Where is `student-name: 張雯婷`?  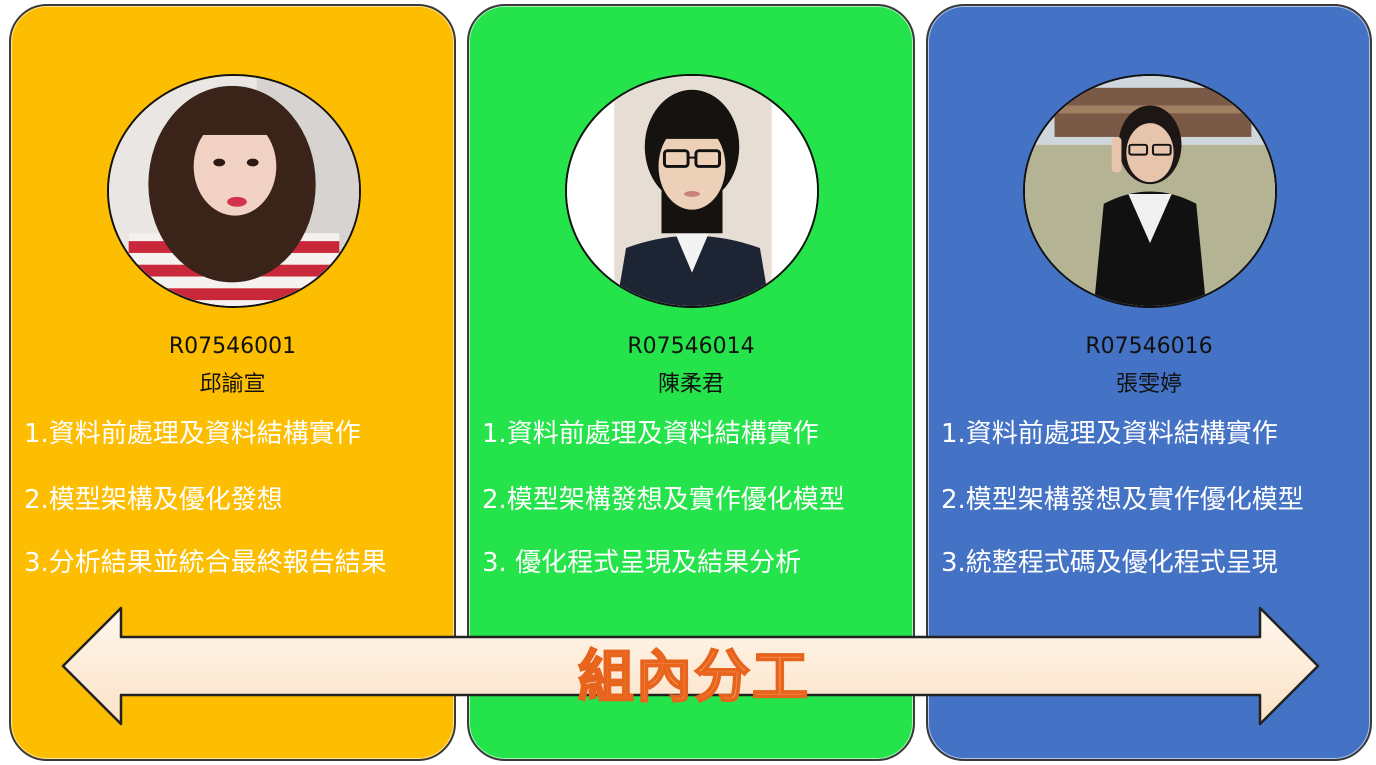 student-name: 張雯婷 is located at coordinates (1148, 384).